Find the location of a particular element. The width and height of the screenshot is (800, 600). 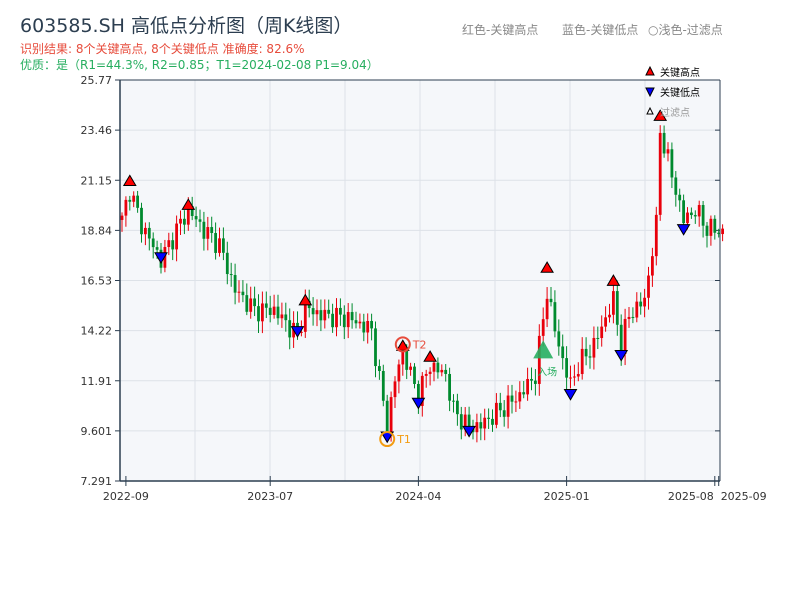

legend-low-label: 关键低点 is located at coordinates (680, 92).